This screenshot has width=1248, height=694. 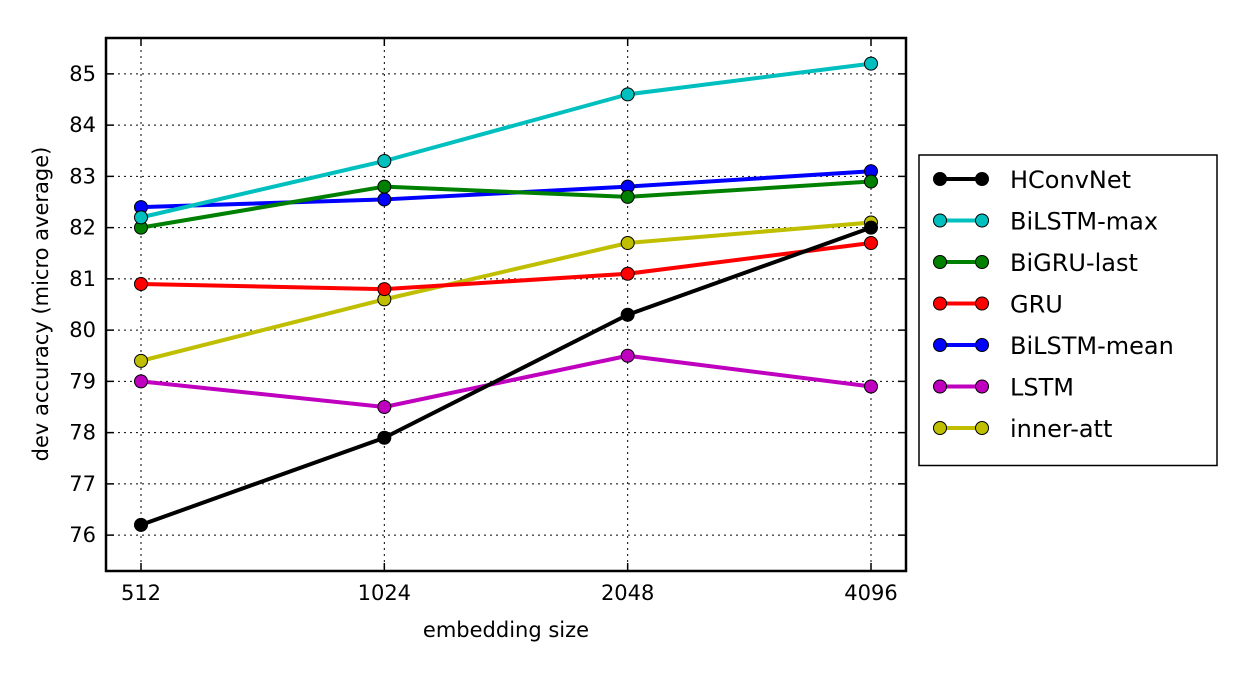 I want to click on series-lstm, so click(x=506, y=381).